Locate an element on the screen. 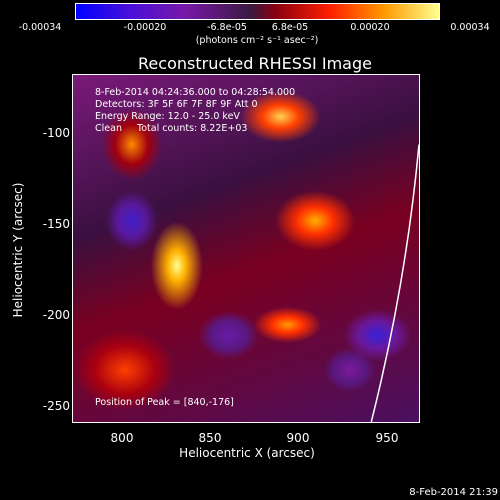  render-timestamp: 8-Feb-2014 21:39 is located at coordinates (453, 492).